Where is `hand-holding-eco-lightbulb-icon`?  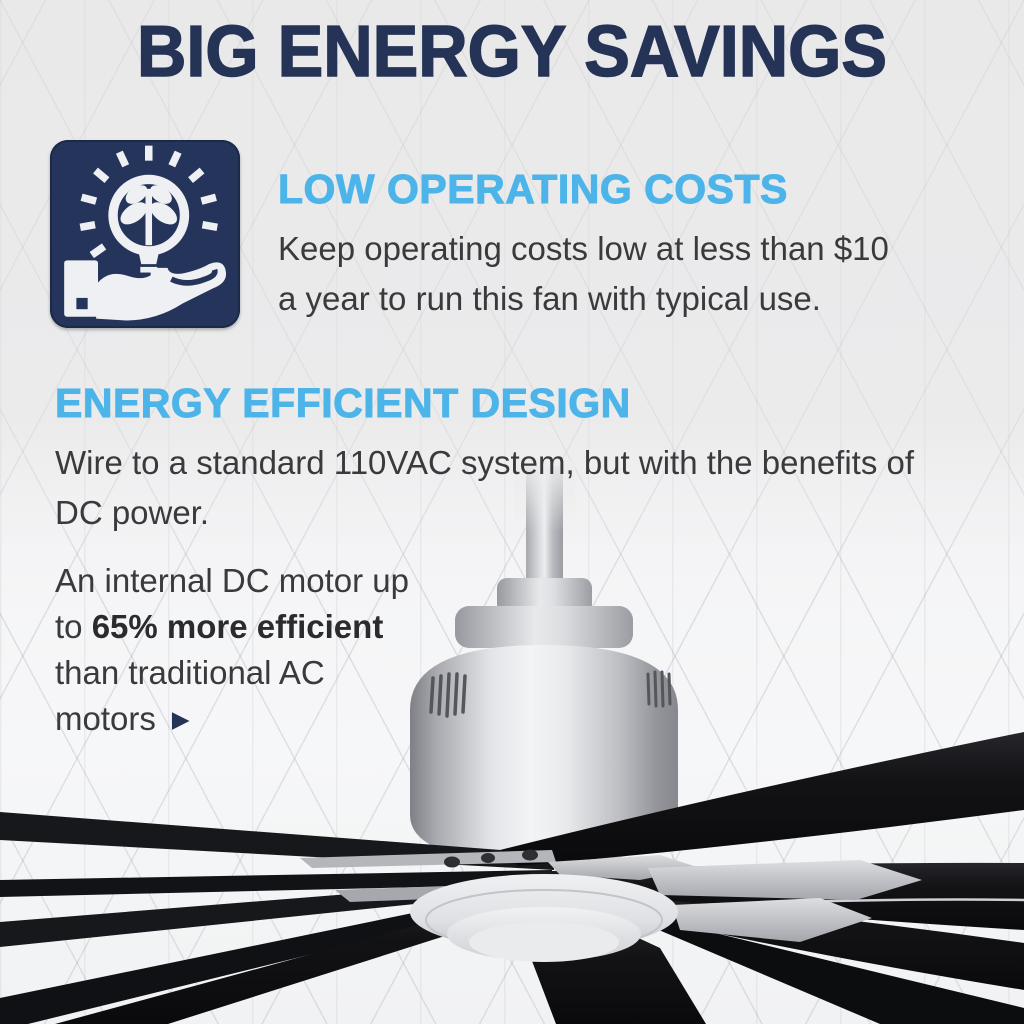
hand-holding-eco-lightbulb-icon is located at coordinates (145, 233).